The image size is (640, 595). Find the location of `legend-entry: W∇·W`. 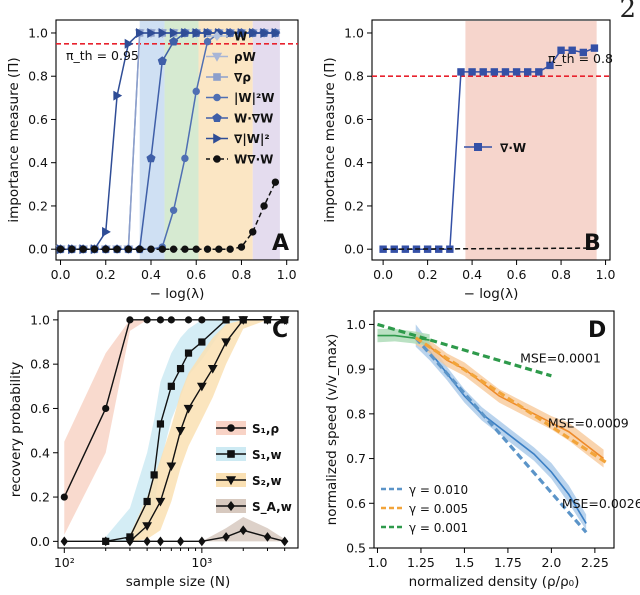

legend-entry: W∇·W is located at coordinates (253, 160).